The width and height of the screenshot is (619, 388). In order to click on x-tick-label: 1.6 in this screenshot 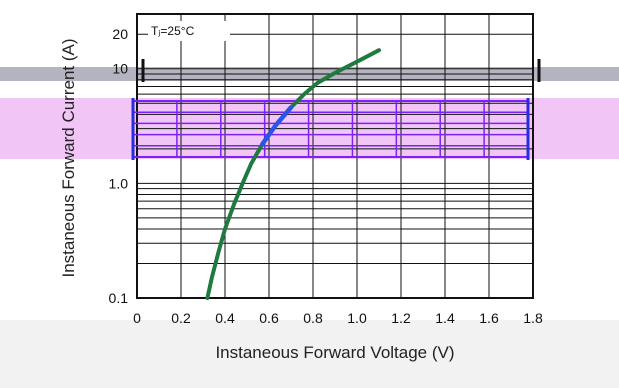, I will do `click(489, 318)`.